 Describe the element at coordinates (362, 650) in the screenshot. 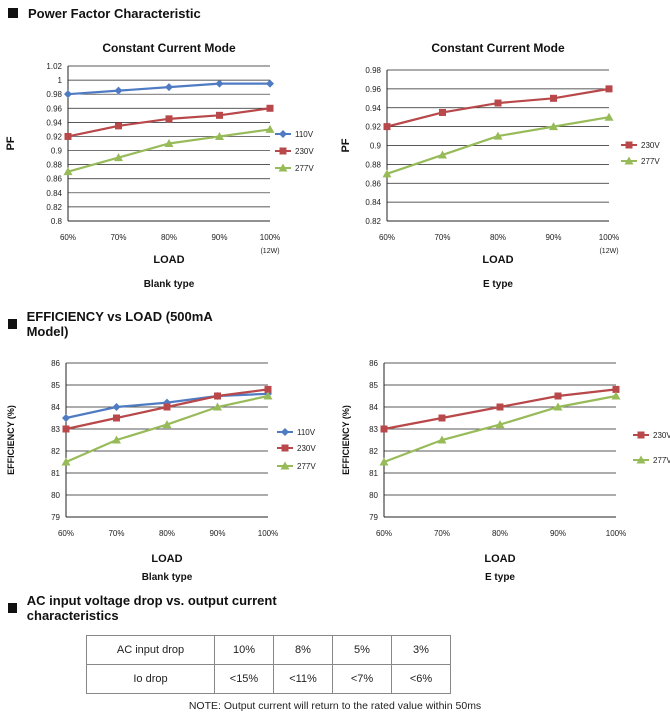

I see `table-cell: 5%` at that location.